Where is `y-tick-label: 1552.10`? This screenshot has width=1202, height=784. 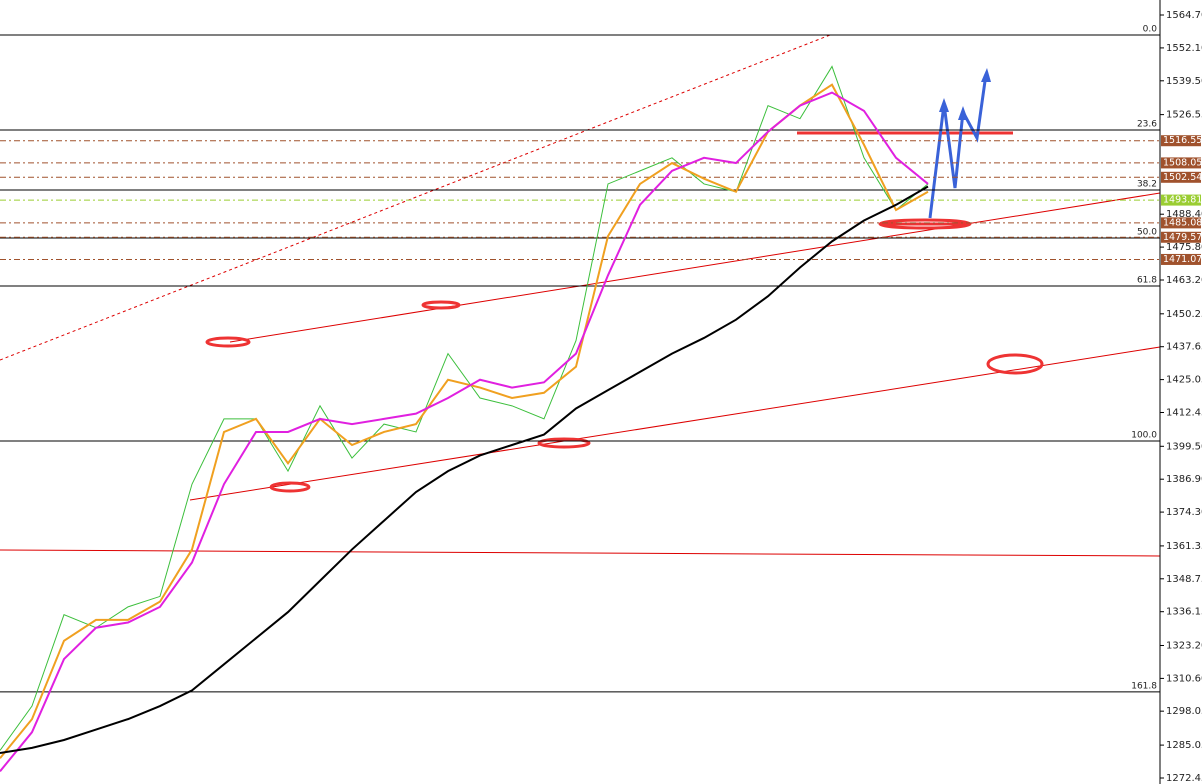 y-tick-label: 1552.10 is located at coordinates (1184, 48).